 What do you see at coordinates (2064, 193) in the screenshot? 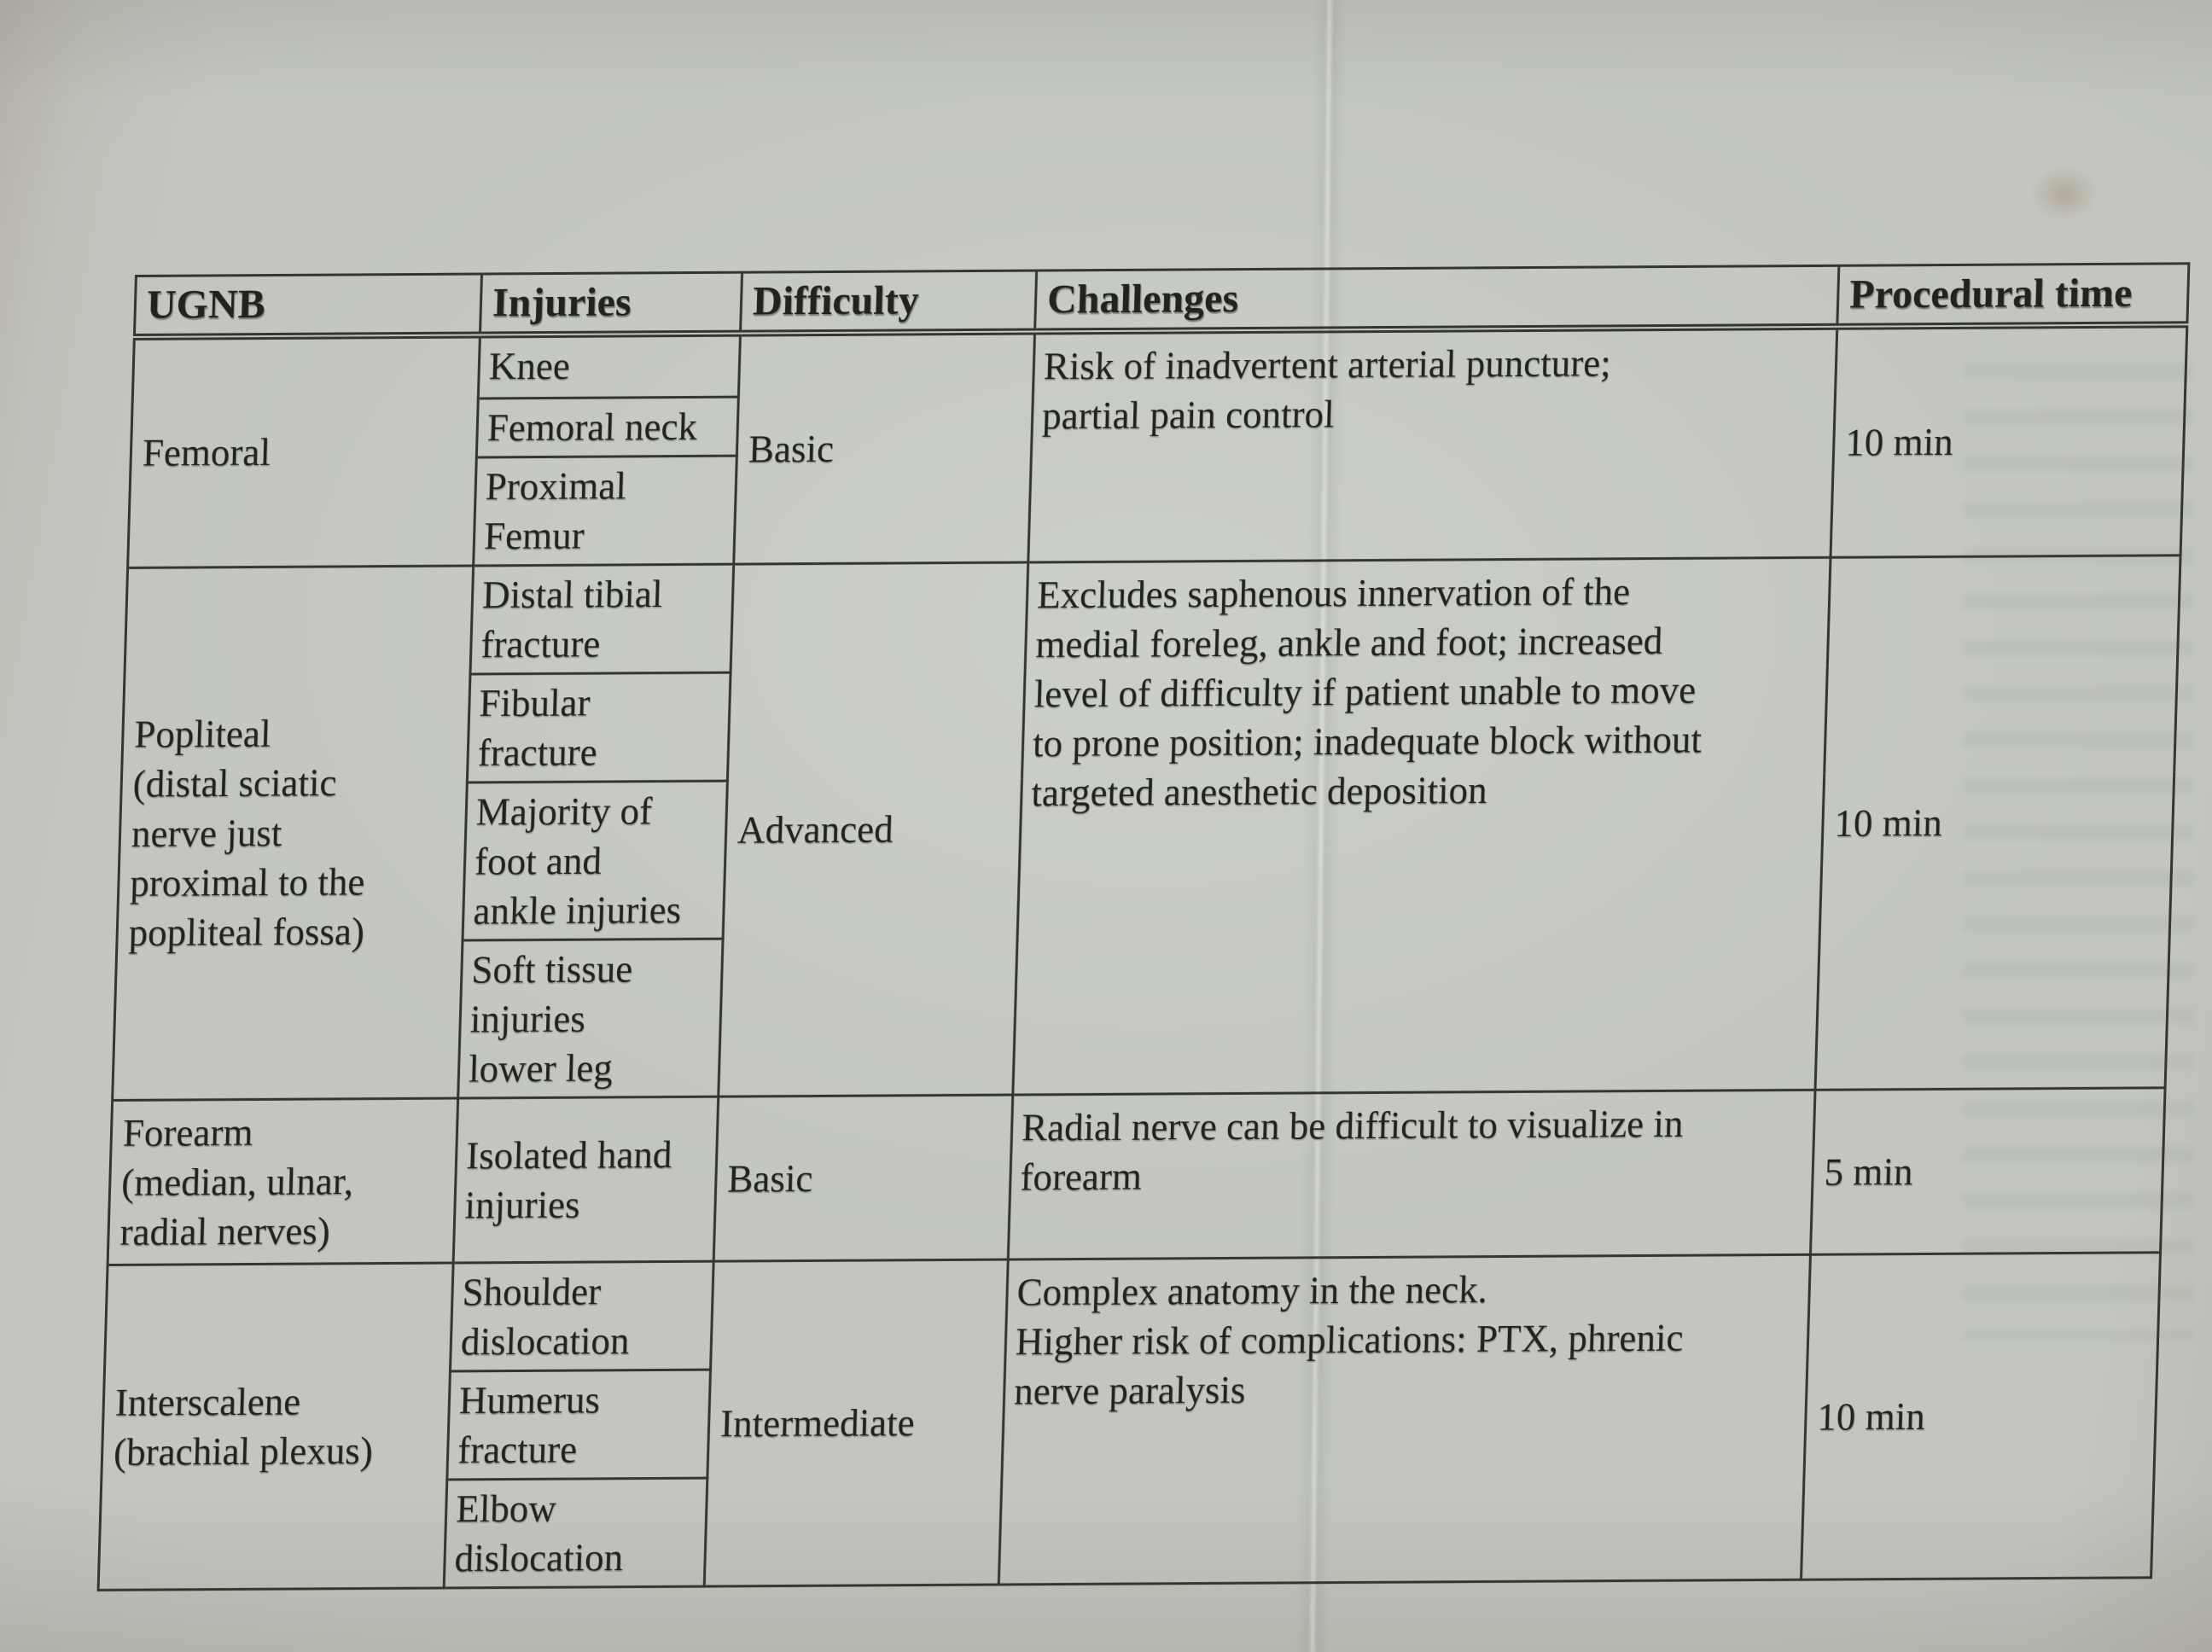
I see `stain-mark` at bounding box center [2064, 193].